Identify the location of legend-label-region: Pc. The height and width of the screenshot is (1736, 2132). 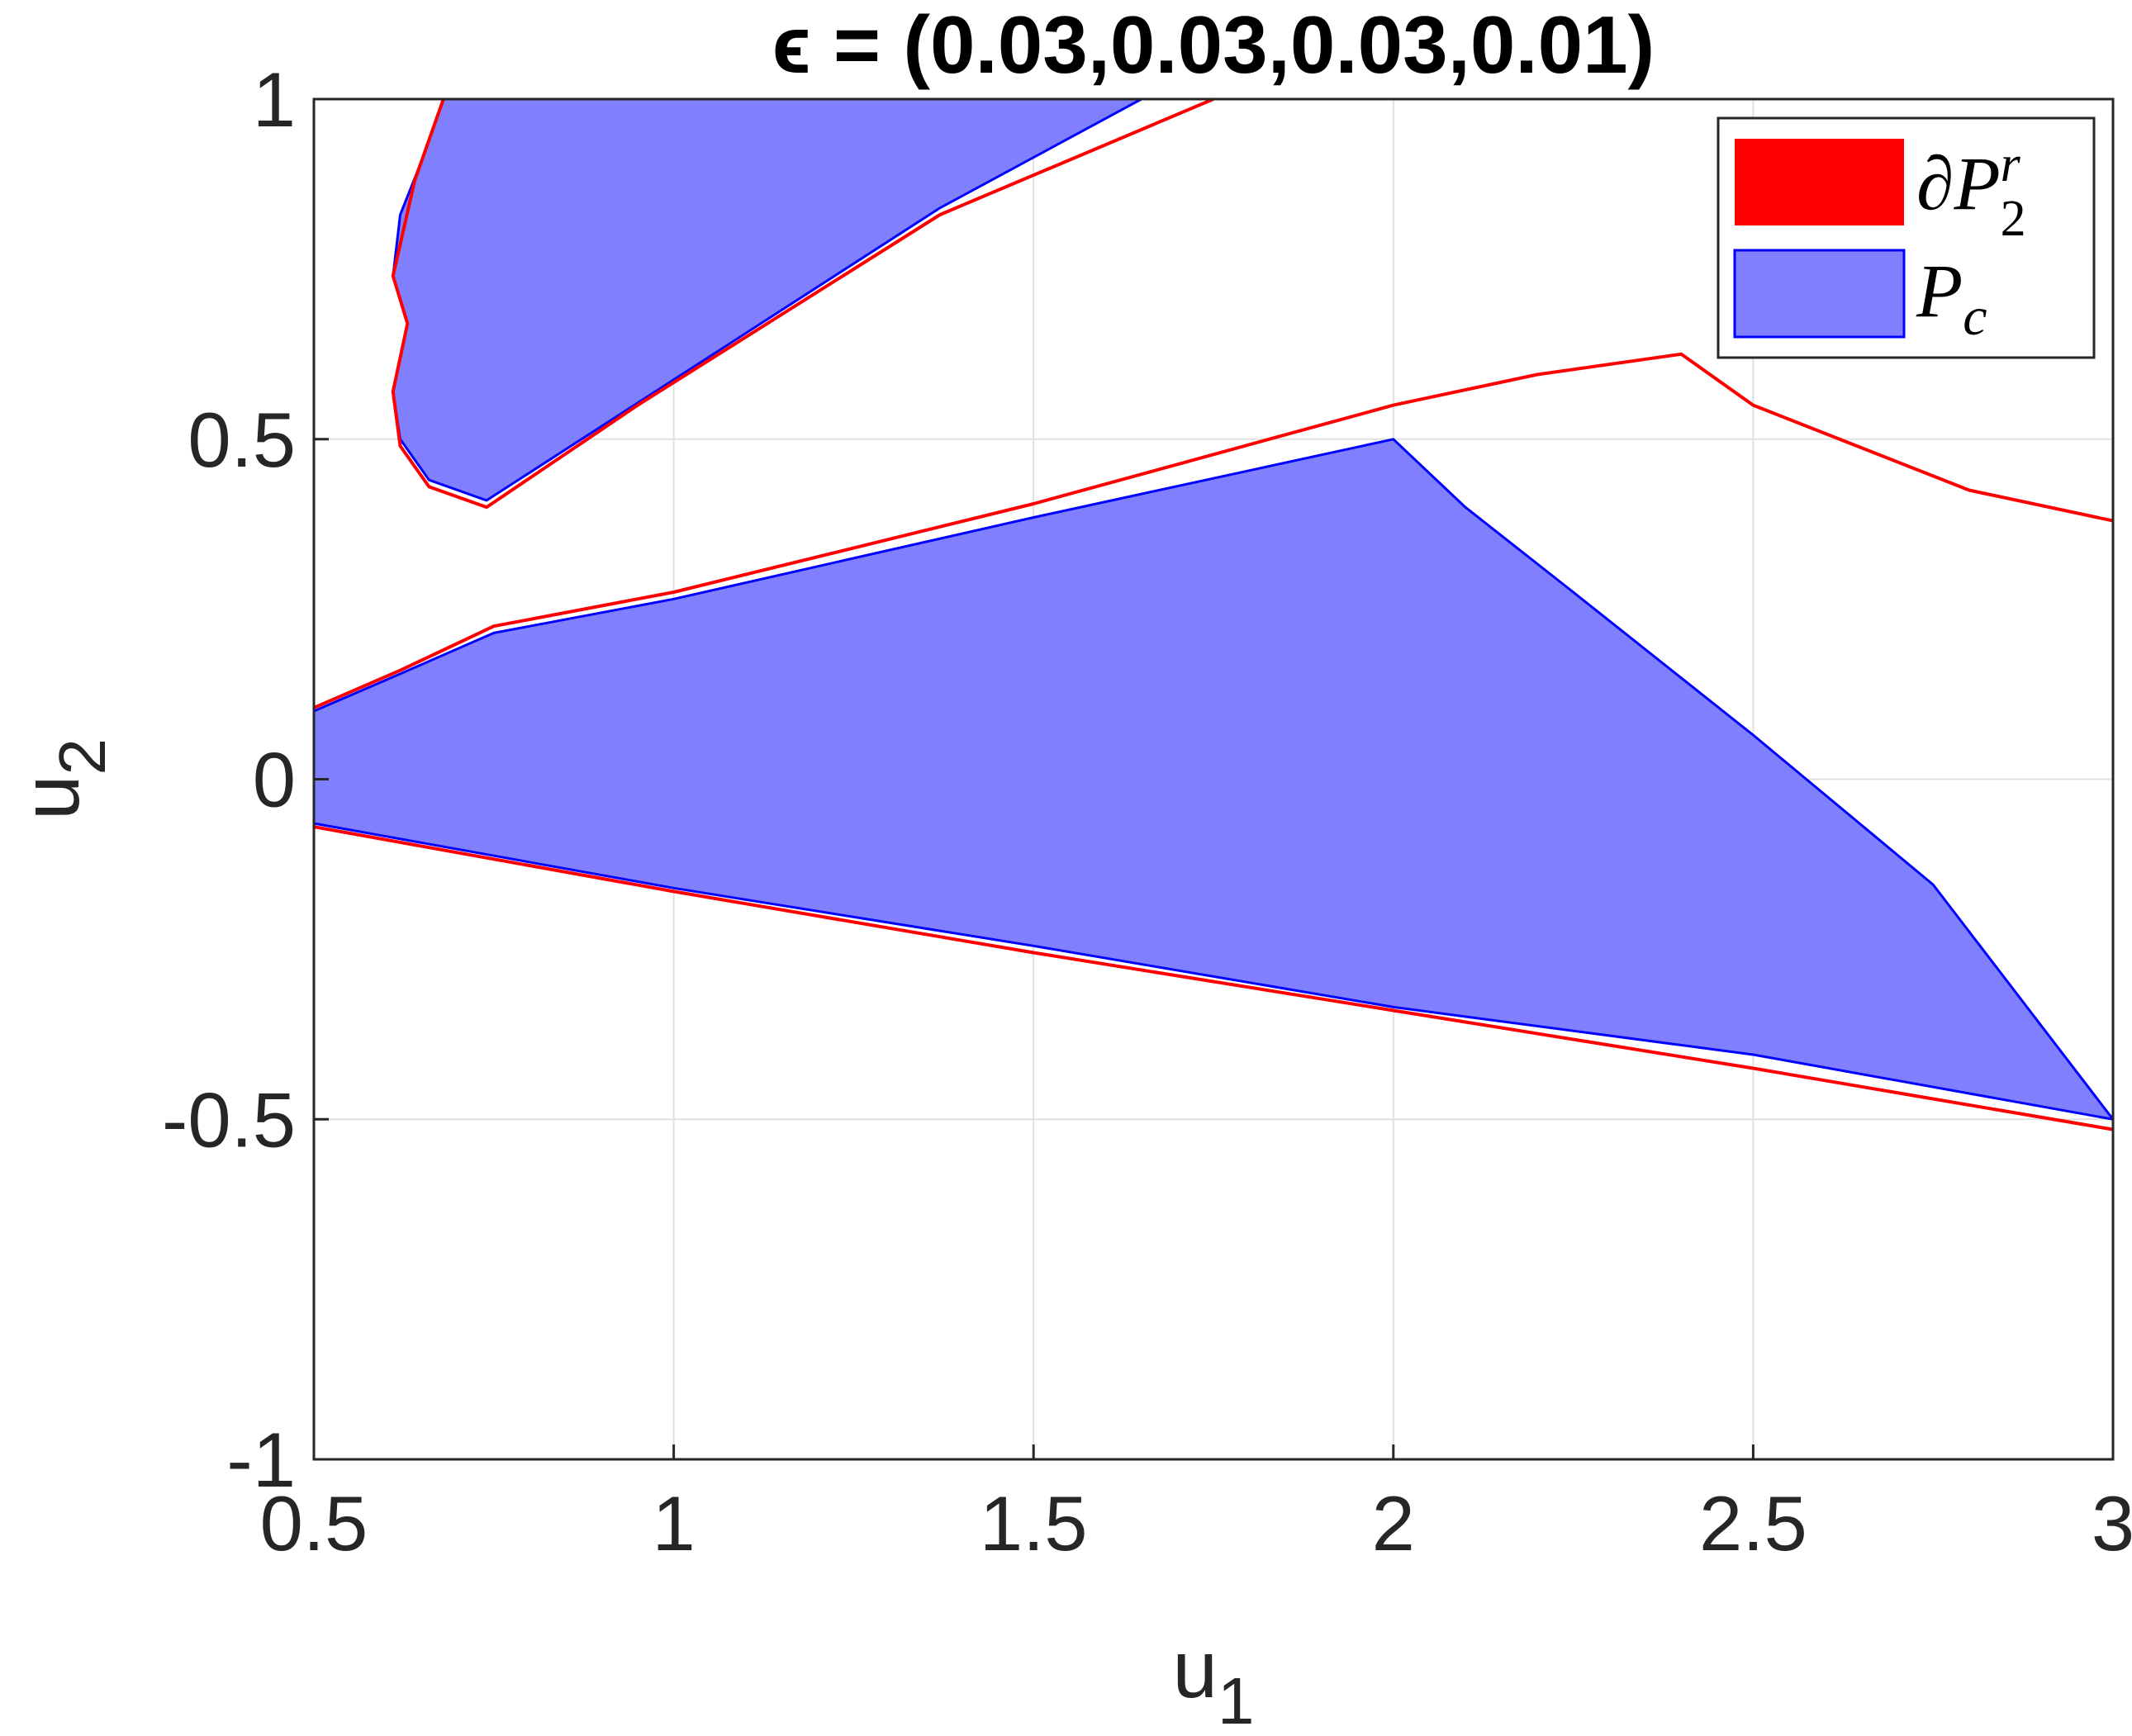
(1951, 298).